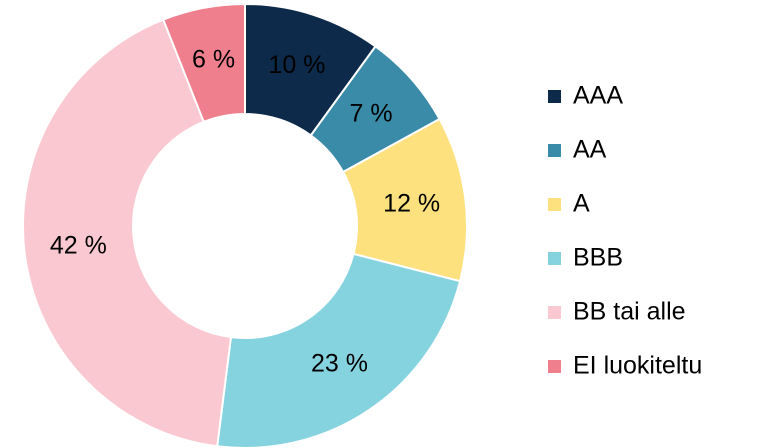 This screenshot has height=448, width=775. What do you see at coordinates (78, 246) in the screenshot?
I see `slice-label: 42 %` at bounding box center [78, 246].